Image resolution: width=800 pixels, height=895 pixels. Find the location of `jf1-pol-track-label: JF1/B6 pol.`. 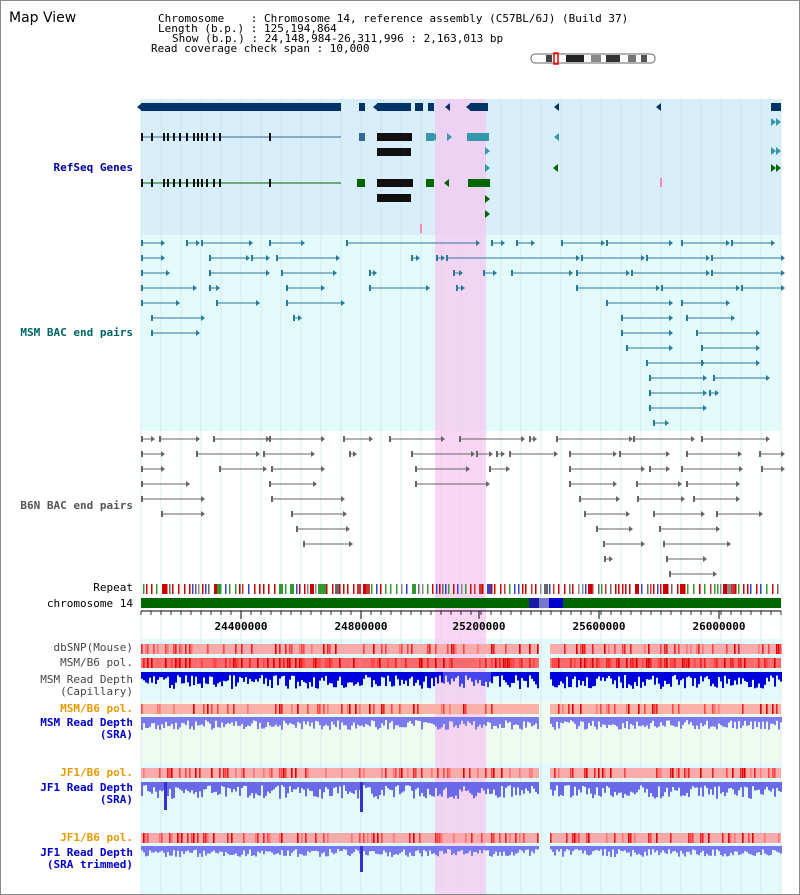

jf1-pol-track-label: JF1/B6 pol. is located at coordinates (96, 772).